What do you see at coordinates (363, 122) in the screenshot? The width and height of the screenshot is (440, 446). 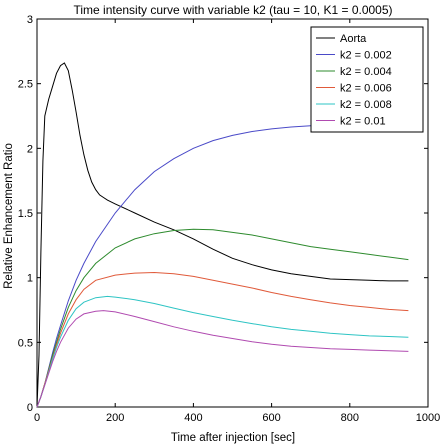 I see `legend-entry: k2 = 0.01` at bounding box center [363, 122].